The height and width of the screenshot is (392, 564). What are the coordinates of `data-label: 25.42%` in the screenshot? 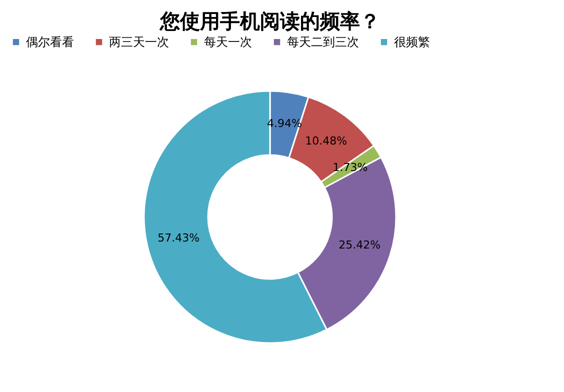 It's located at (359, 245).